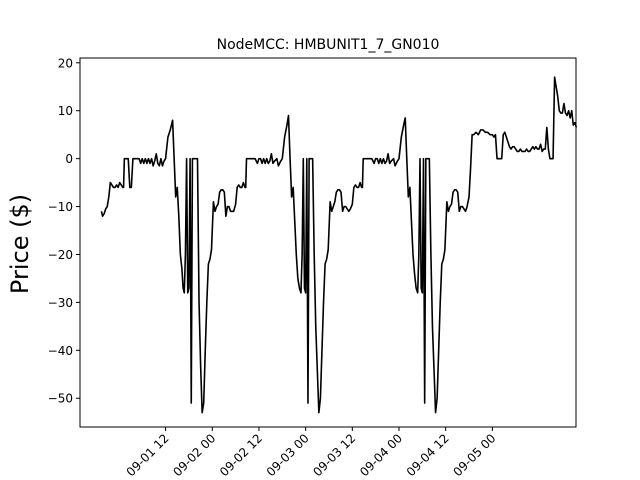 This screenshot has height=480, width=640. Describe the element at coordinates (60, 255) in the screenshot. I see `y-tick-label: −20` at that location.